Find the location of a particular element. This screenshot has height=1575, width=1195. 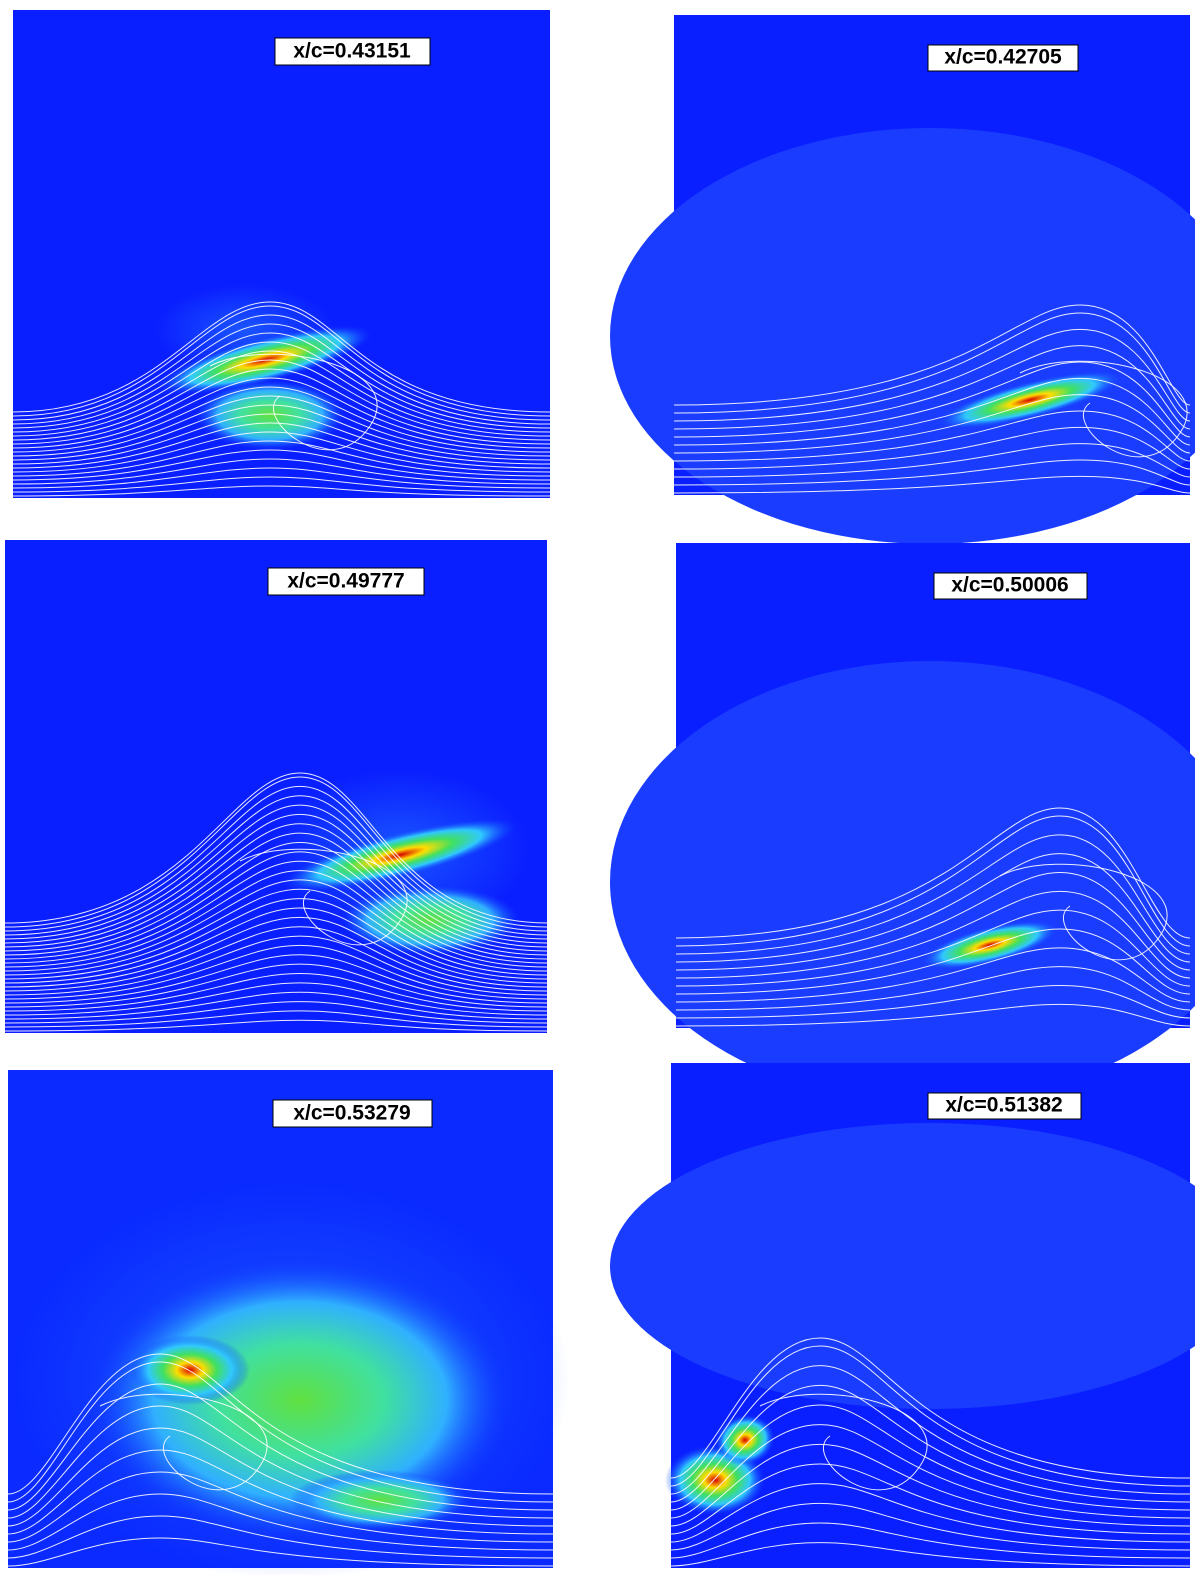

panel-label: x/c=0.50006 is located at coordinates (1009, 585).